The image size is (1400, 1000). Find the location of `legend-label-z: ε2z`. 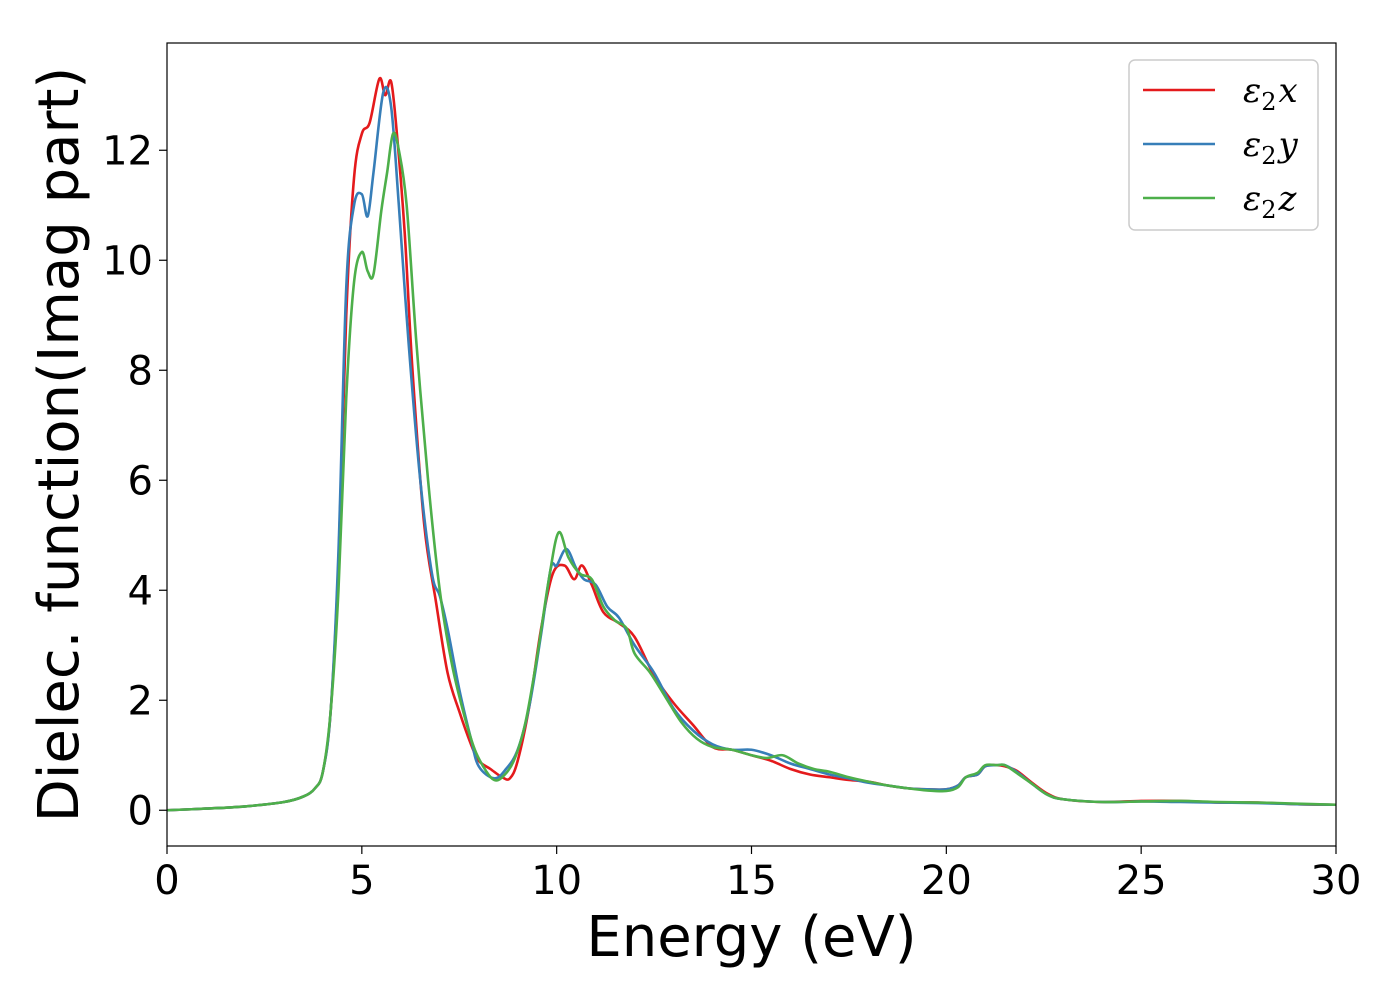

legend-label-z: ε2z is located at coordinates (1270, 201).